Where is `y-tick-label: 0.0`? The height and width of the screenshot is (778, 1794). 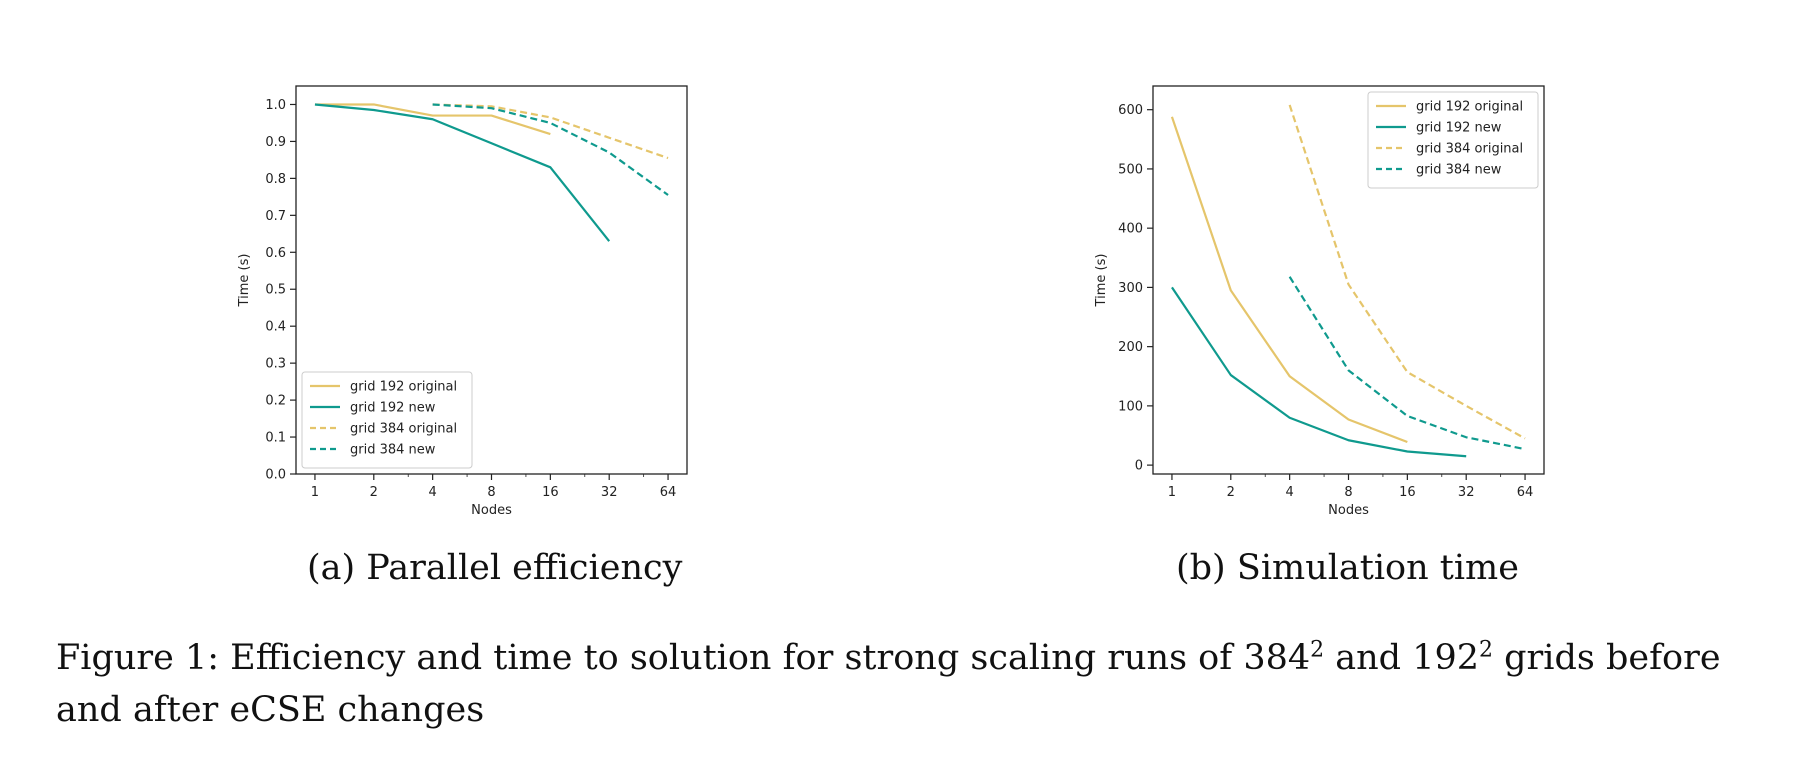
y-tick-label: 0.0 is located at coordinates (275, 475).